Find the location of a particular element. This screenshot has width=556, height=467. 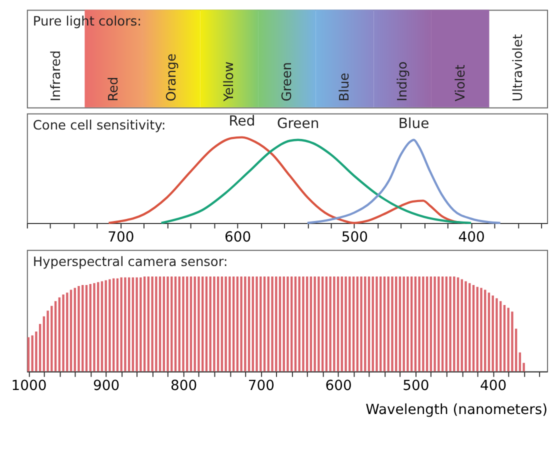

series-label: Red is located at coordinates (242, 121).